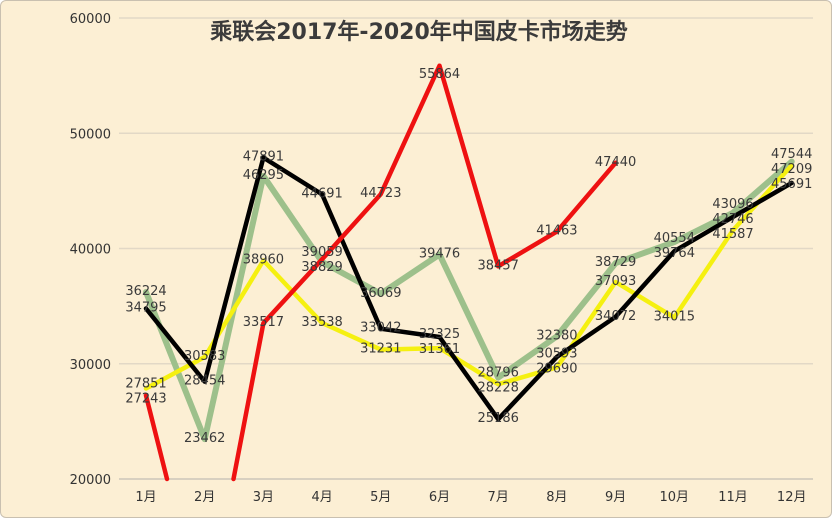 This screenshot has height=518, width=832. What do you see at coordinates (556, 369) in the screenshot?
I see `data-label: 29690` at bounding box center [556, 369].